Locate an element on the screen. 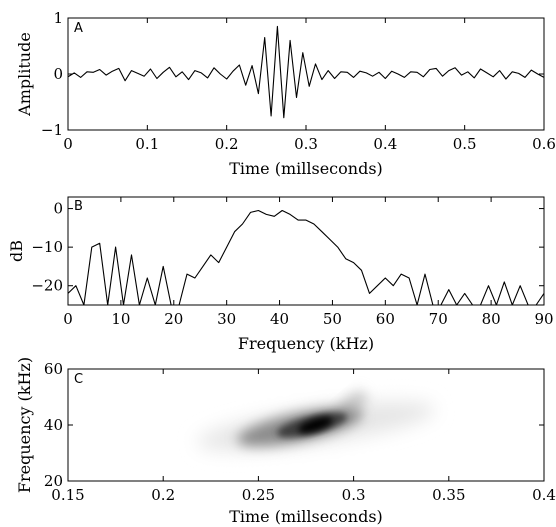 The height and width of the screenshot is (527, 556). panel-a-xtick-label: 0.2 is located at coordinates (227, 144).